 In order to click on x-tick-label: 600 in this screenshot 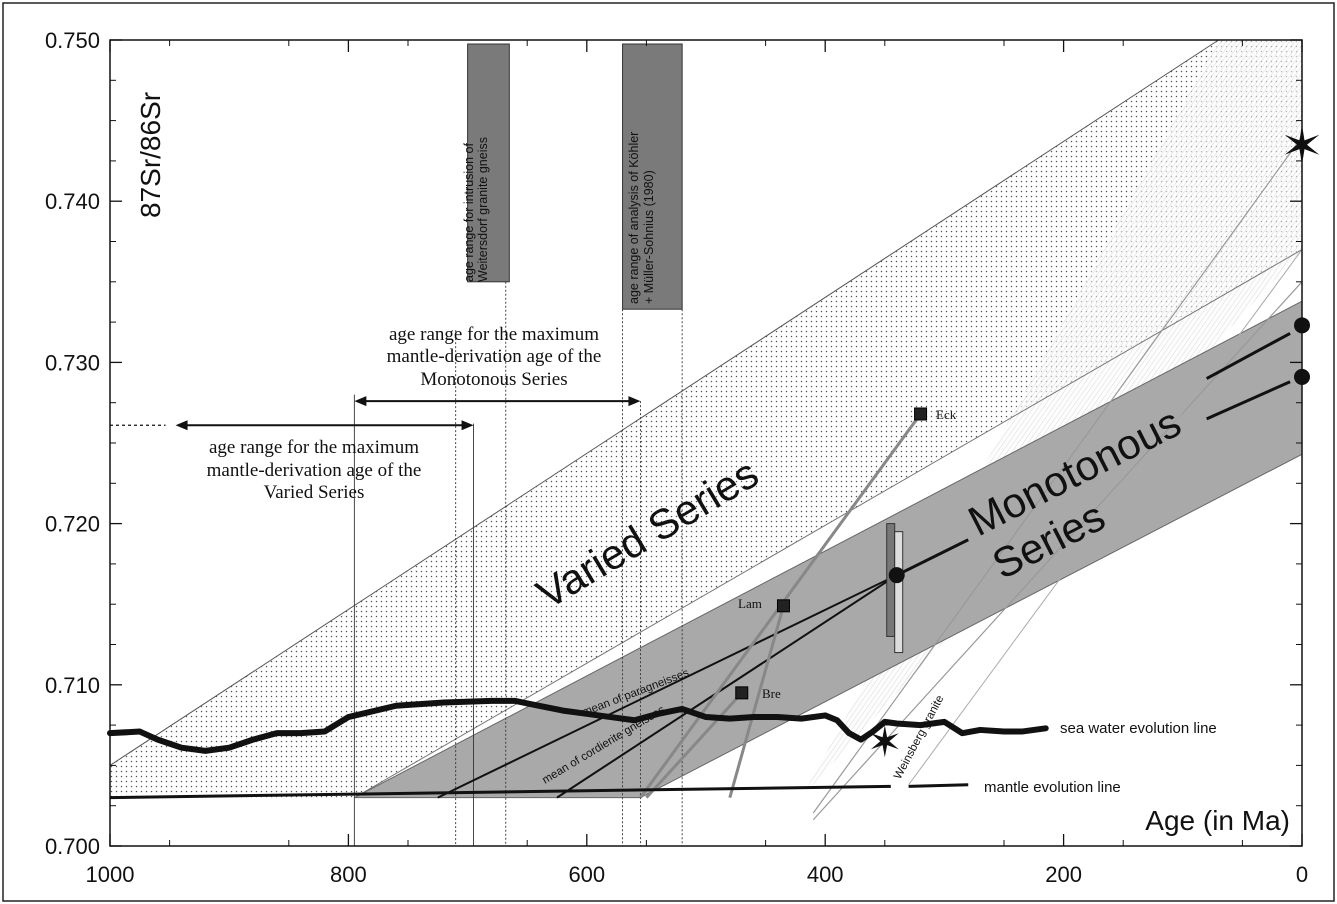, I will do `click(586, 874)`.